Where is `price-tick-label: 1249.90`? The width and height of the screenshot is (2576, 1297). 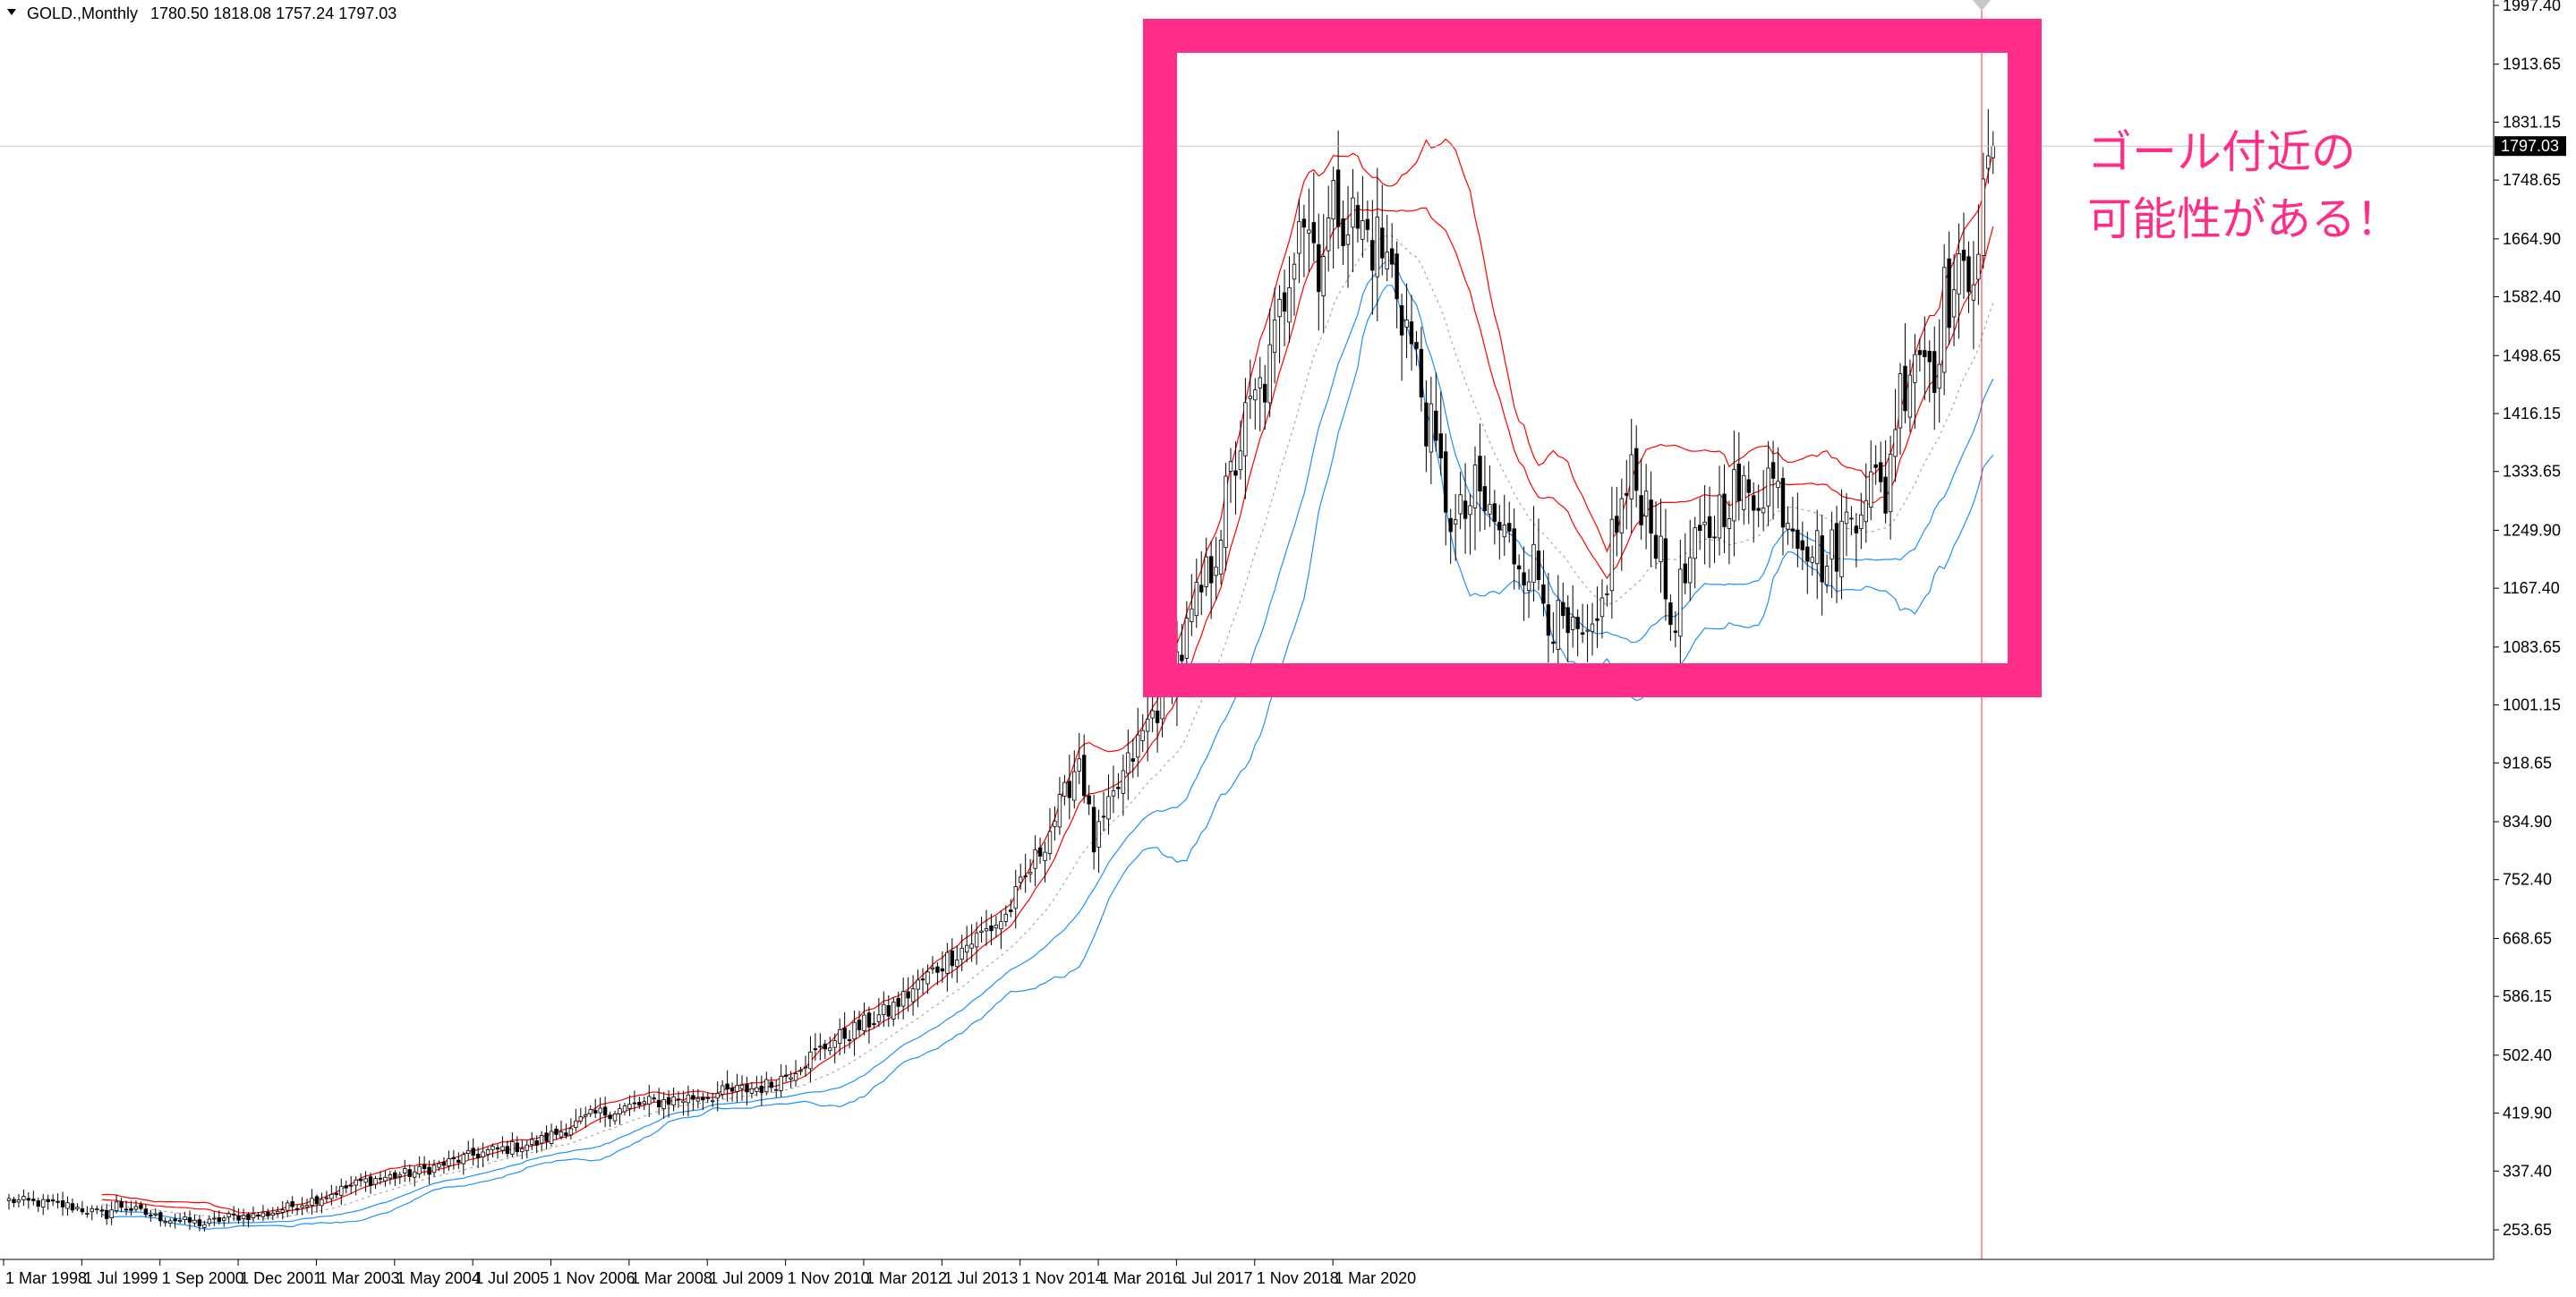
price-tick-label: 1249.90 is located at coordinates (2532, 530).